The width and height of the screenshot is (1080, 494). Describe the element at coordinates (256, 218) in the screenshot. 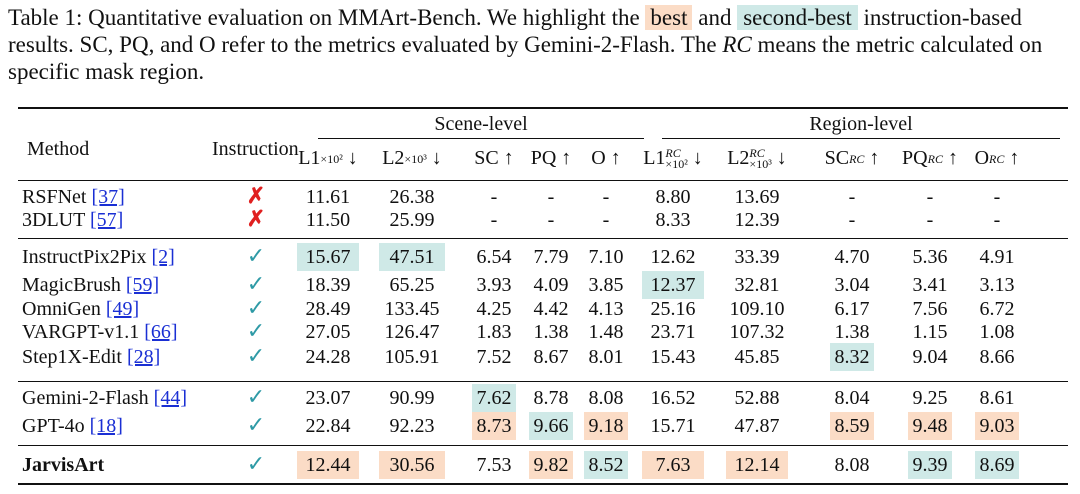

I see `cross-icon: ✗` at that location.